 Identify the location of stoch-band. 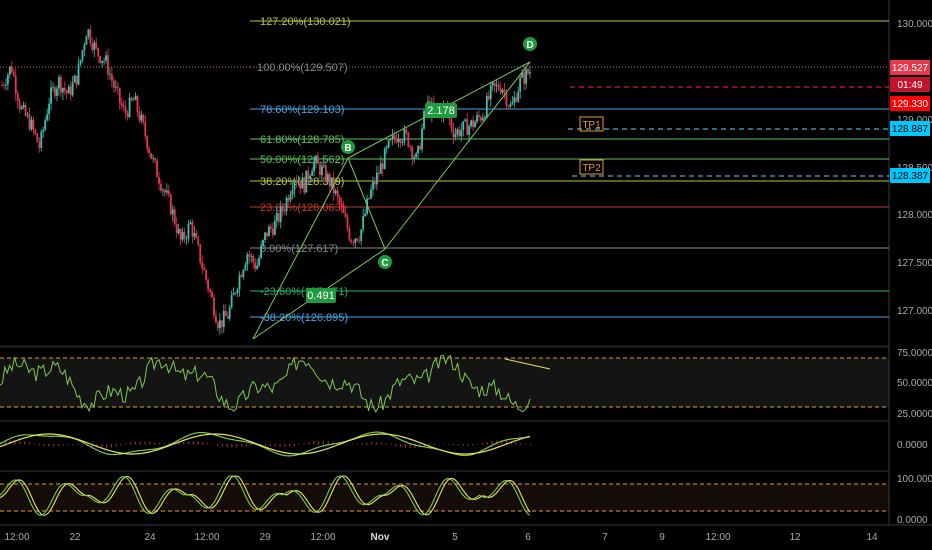
(444, 497).